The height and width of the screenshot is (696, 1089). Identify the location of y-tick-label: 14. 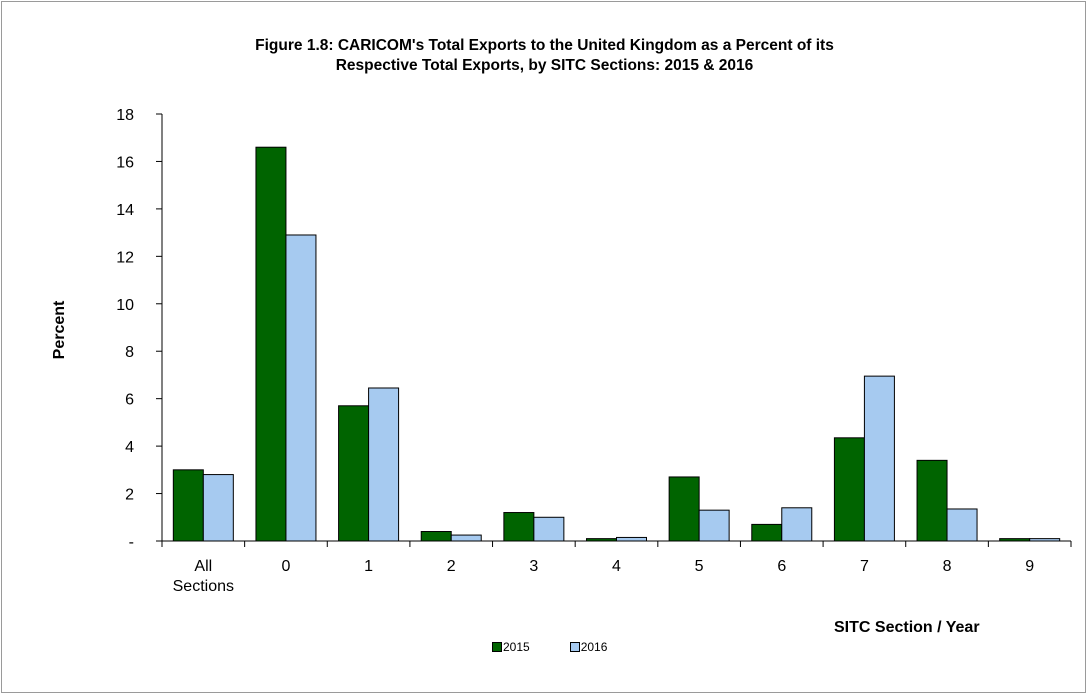
(125, 210).